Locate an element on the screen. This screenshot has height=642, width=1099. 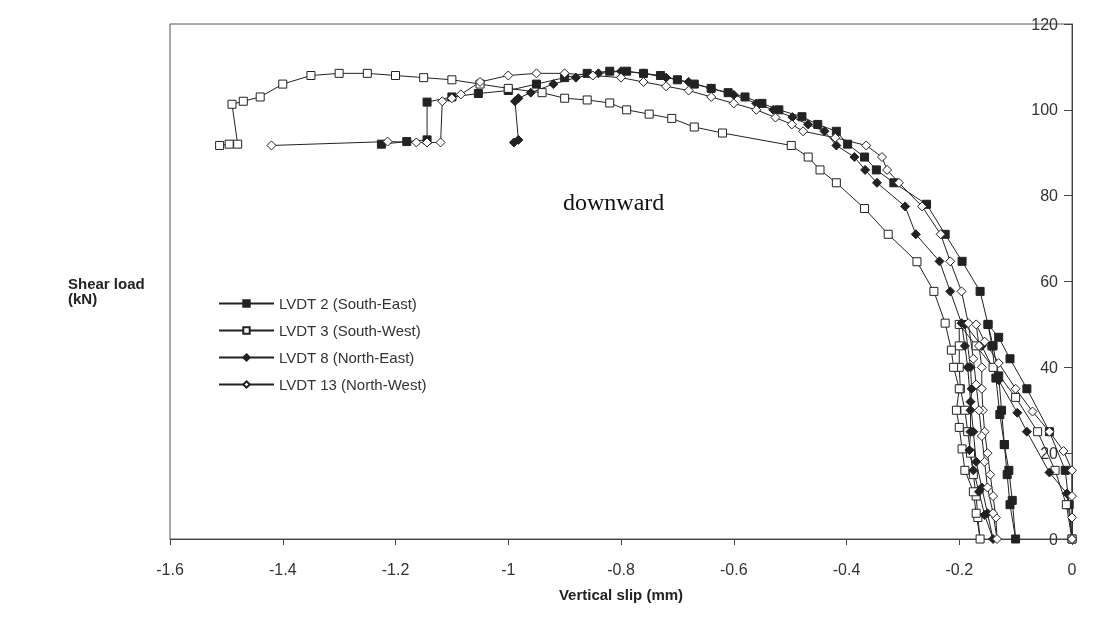
y-tick-label: 120 is located at coordinates (1045, 24).